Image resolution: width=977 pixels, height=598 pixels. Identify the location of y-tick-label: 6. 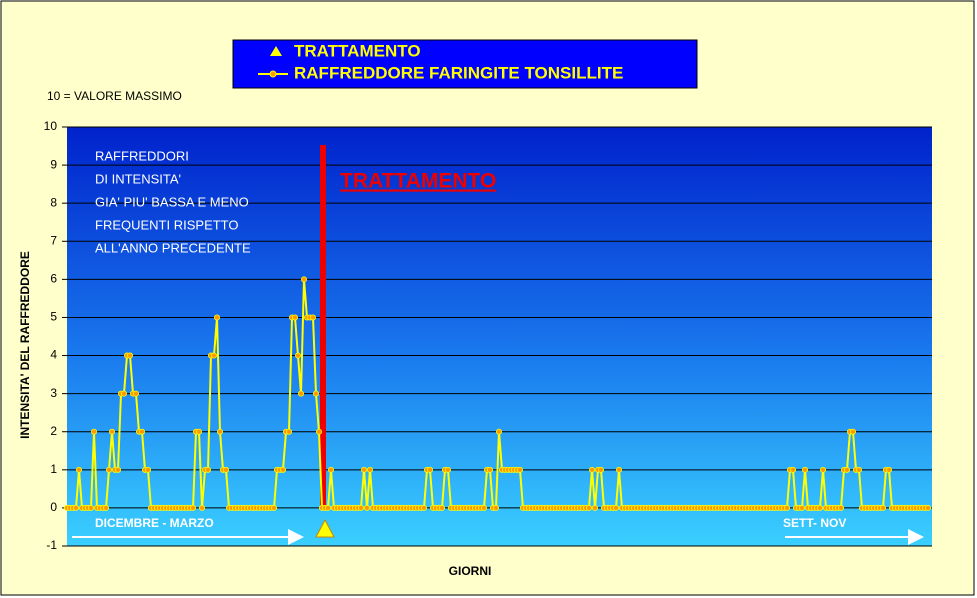
(53, 279).